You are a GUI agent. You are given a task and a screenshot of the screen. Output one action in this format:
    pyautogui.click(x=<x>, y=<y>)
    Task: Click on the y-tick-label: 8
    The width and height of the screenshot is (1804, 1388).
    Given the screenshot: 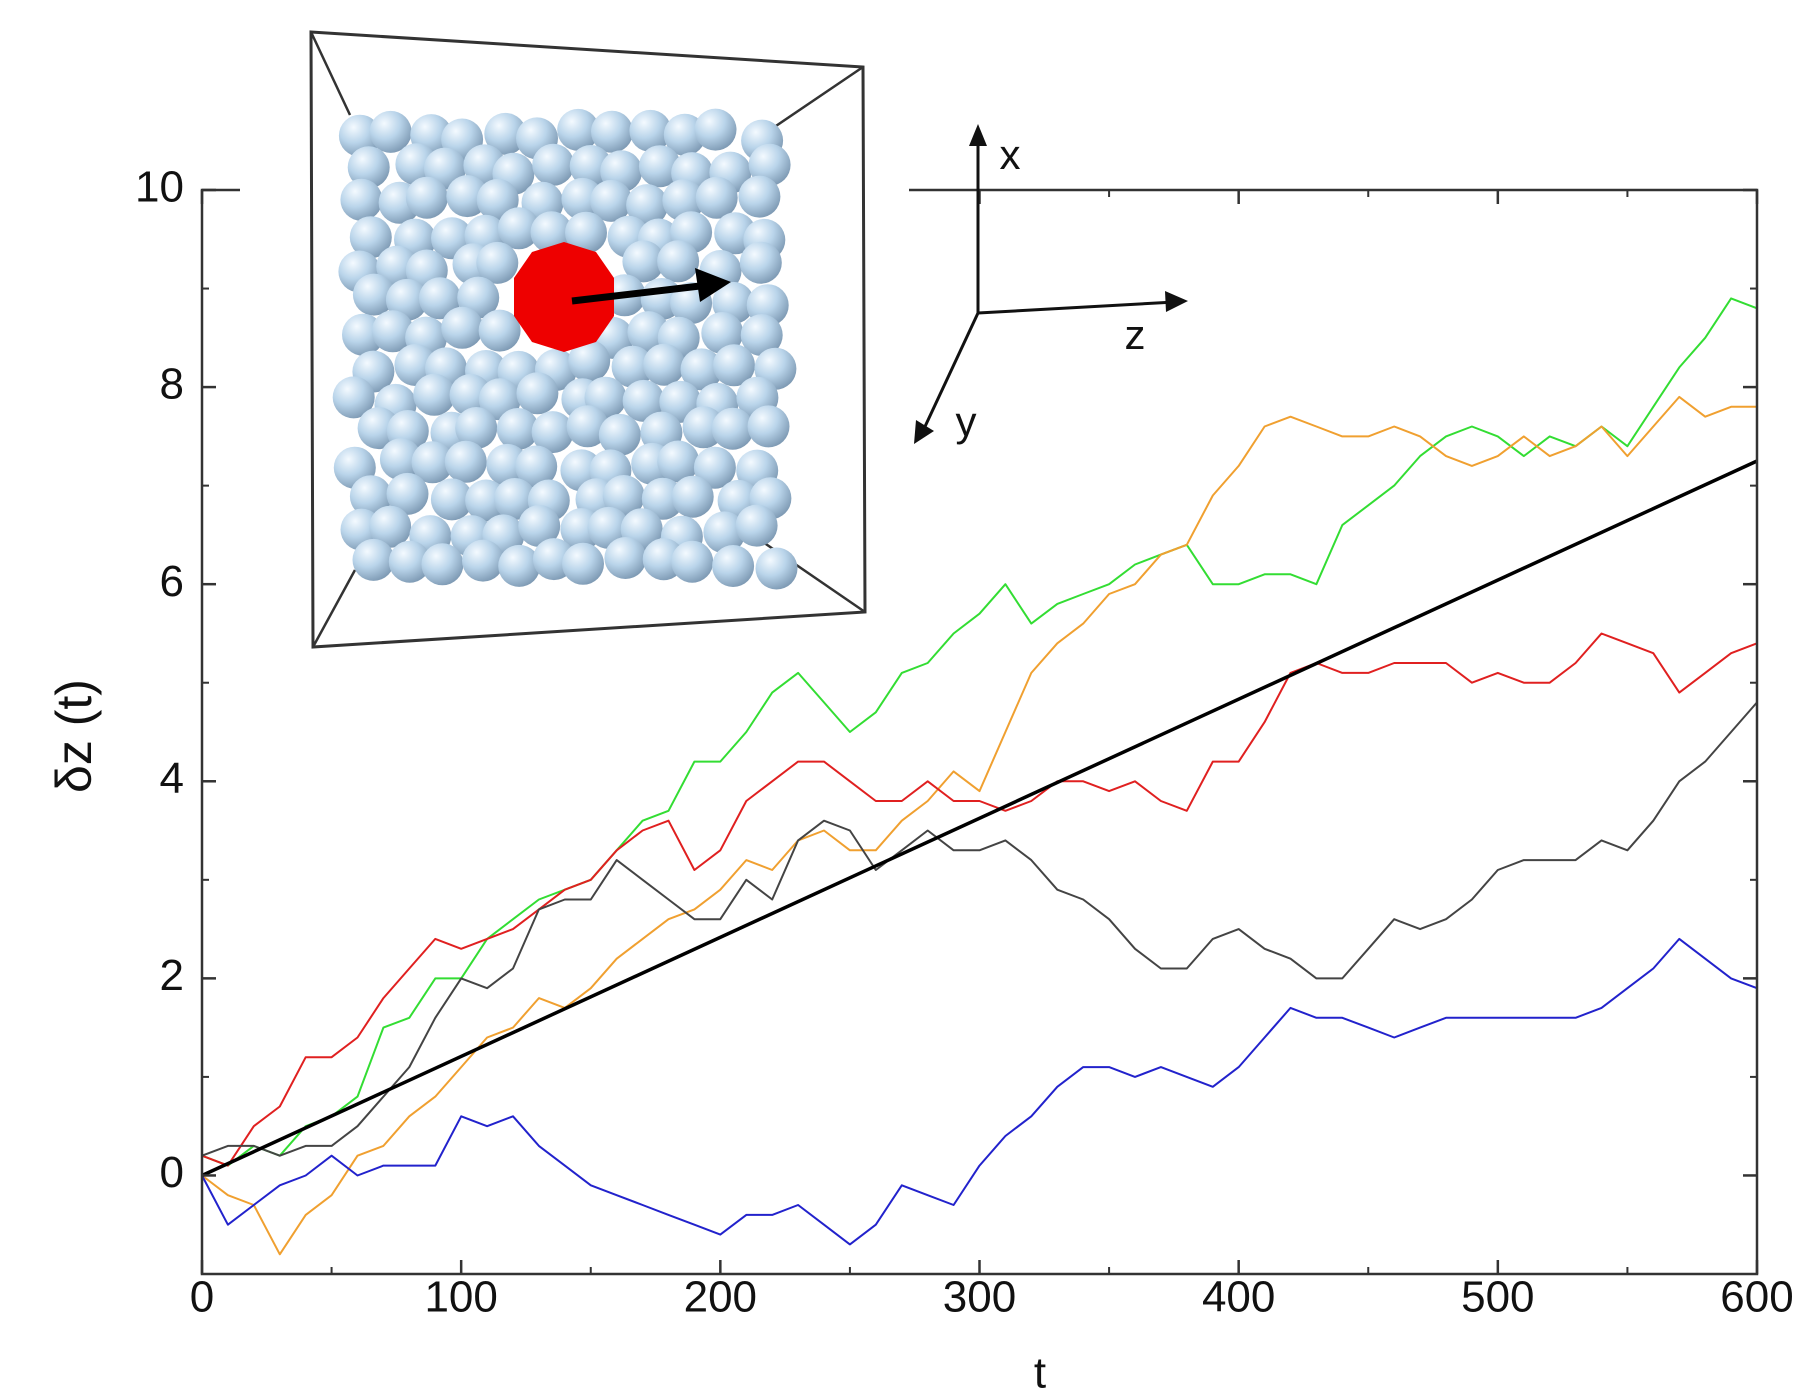 What is the action you would take?
    pyautogui.click(x=172, y=384)
    